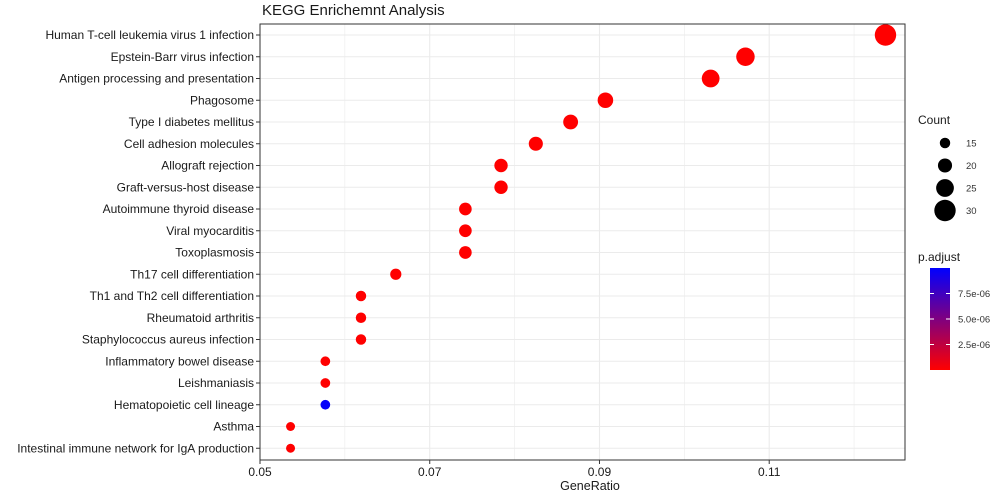 This screenshot has height=494, width=996. I want to click on x-axis-ticks: 0.05 0.07 0.09 0.11, so click(514, 469).